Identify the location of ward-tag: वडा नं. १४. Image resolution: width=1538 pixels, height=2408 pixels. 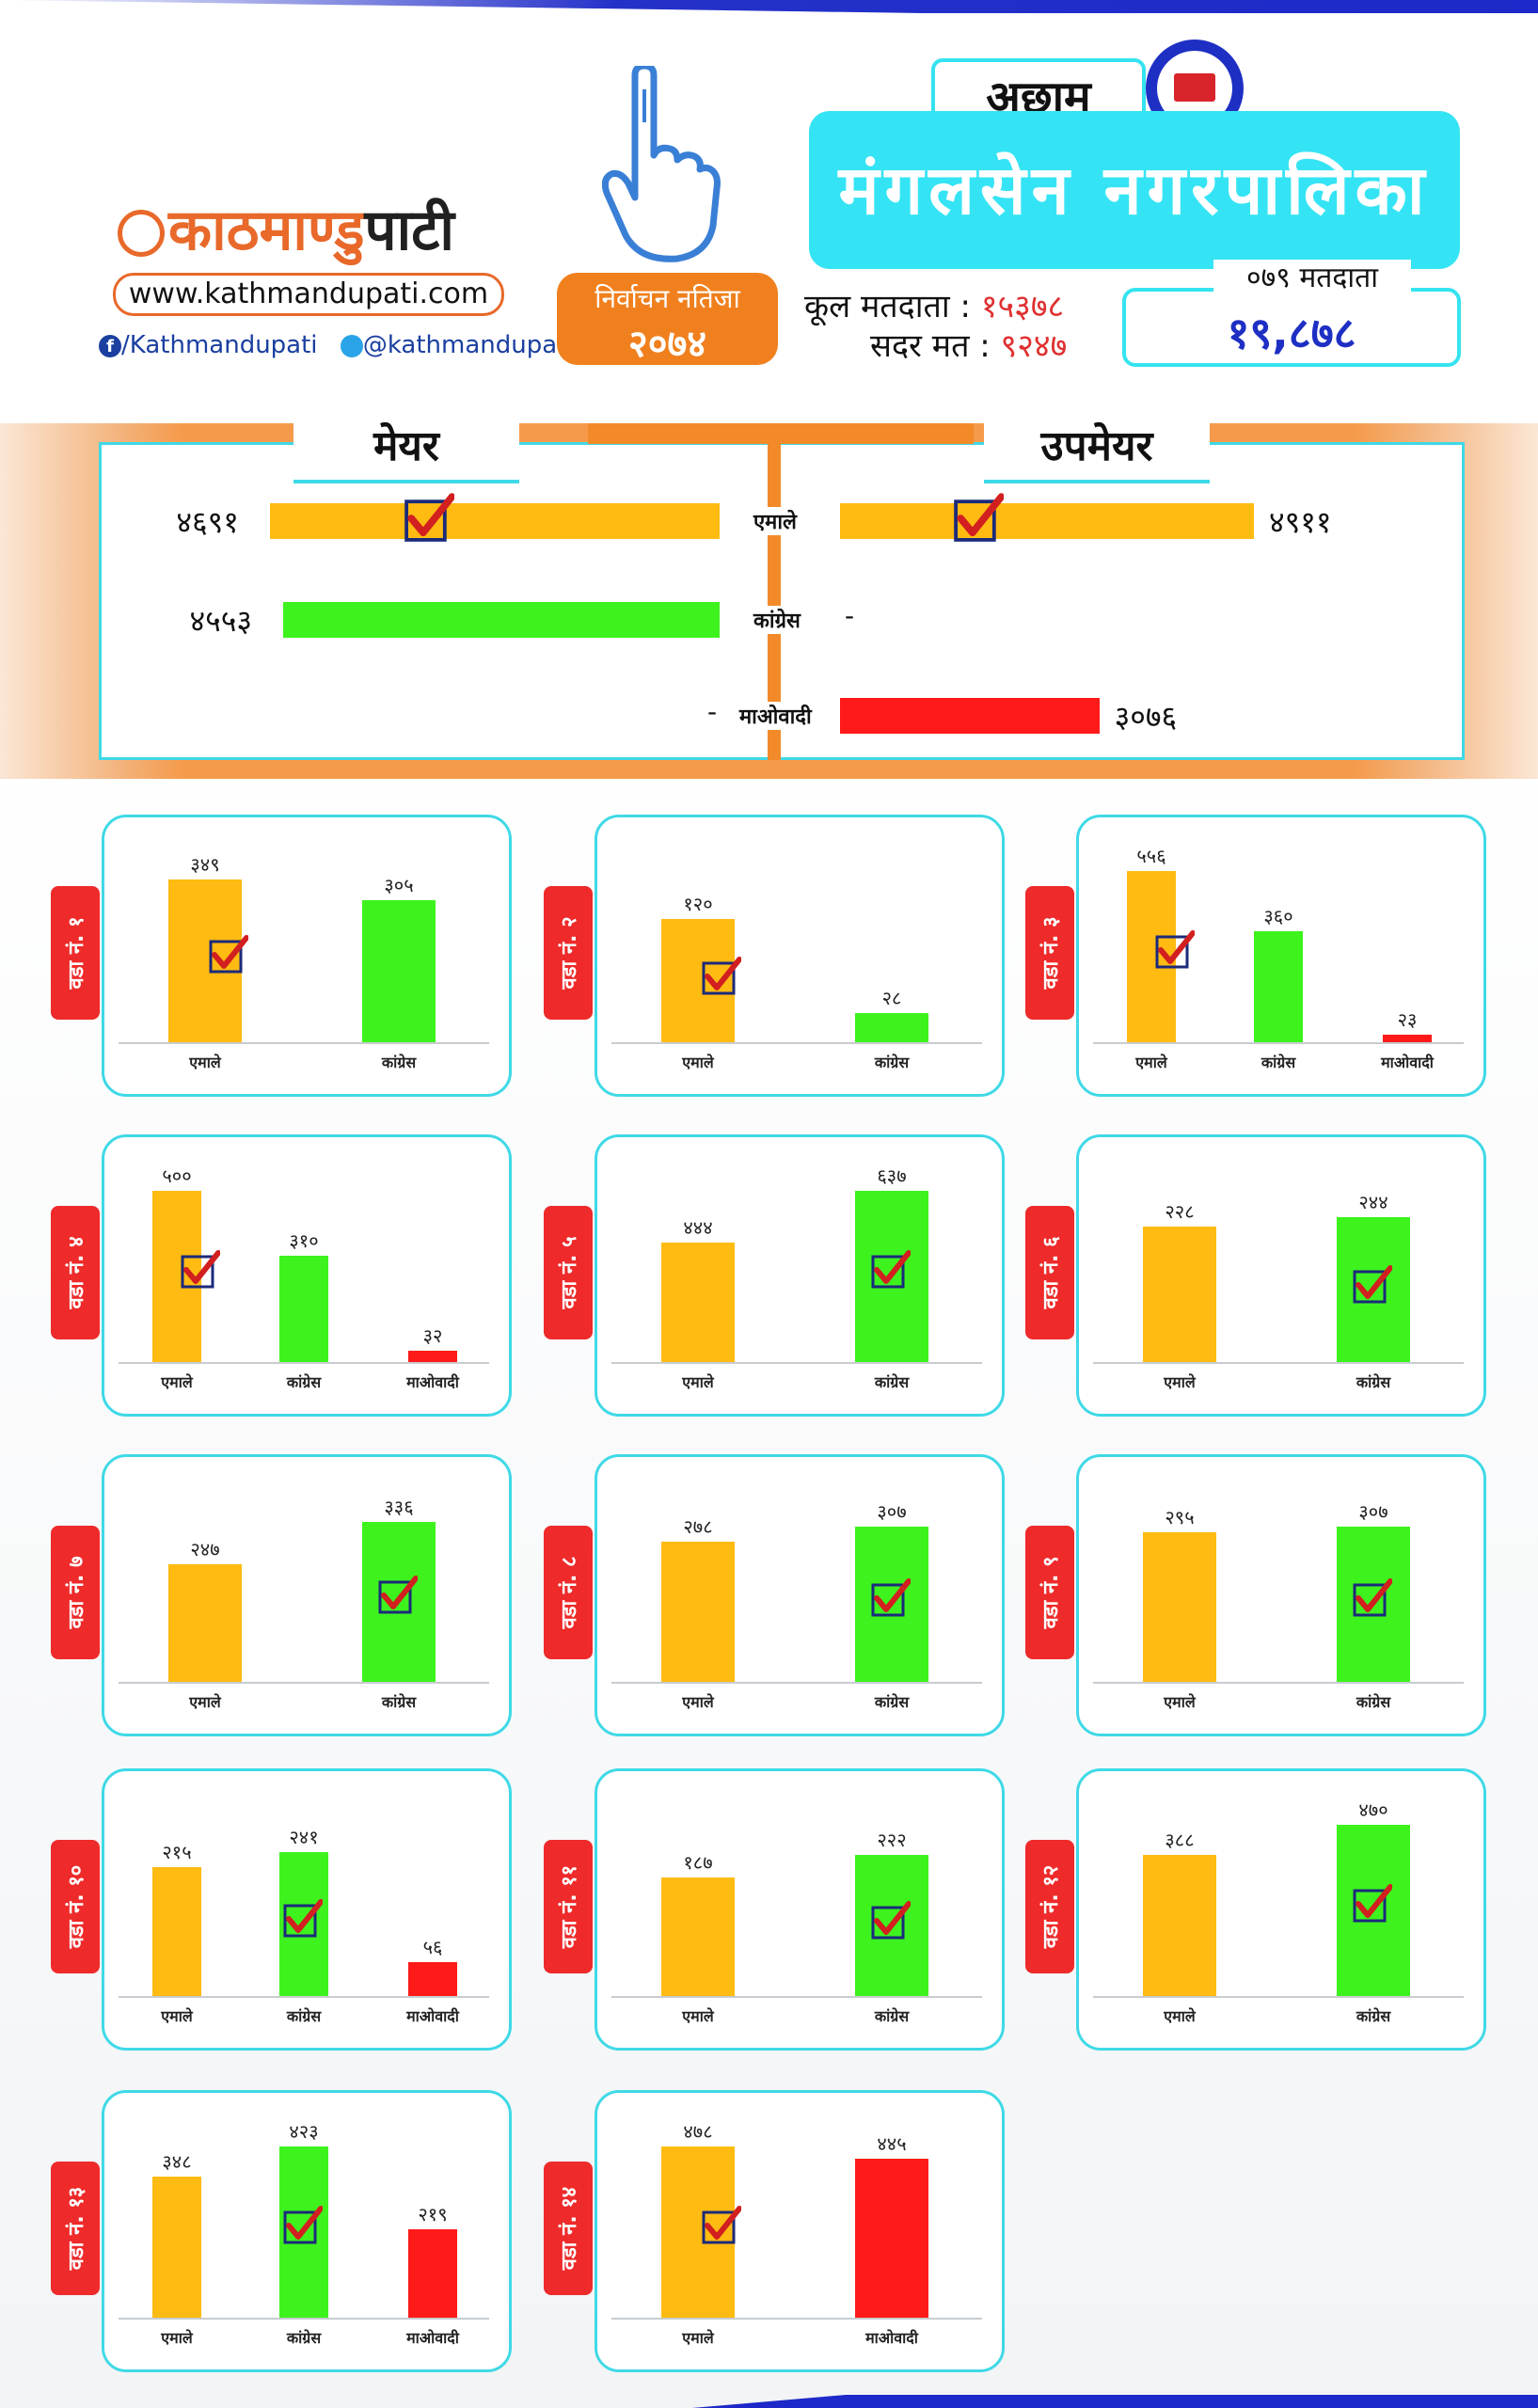
(569, 2229).